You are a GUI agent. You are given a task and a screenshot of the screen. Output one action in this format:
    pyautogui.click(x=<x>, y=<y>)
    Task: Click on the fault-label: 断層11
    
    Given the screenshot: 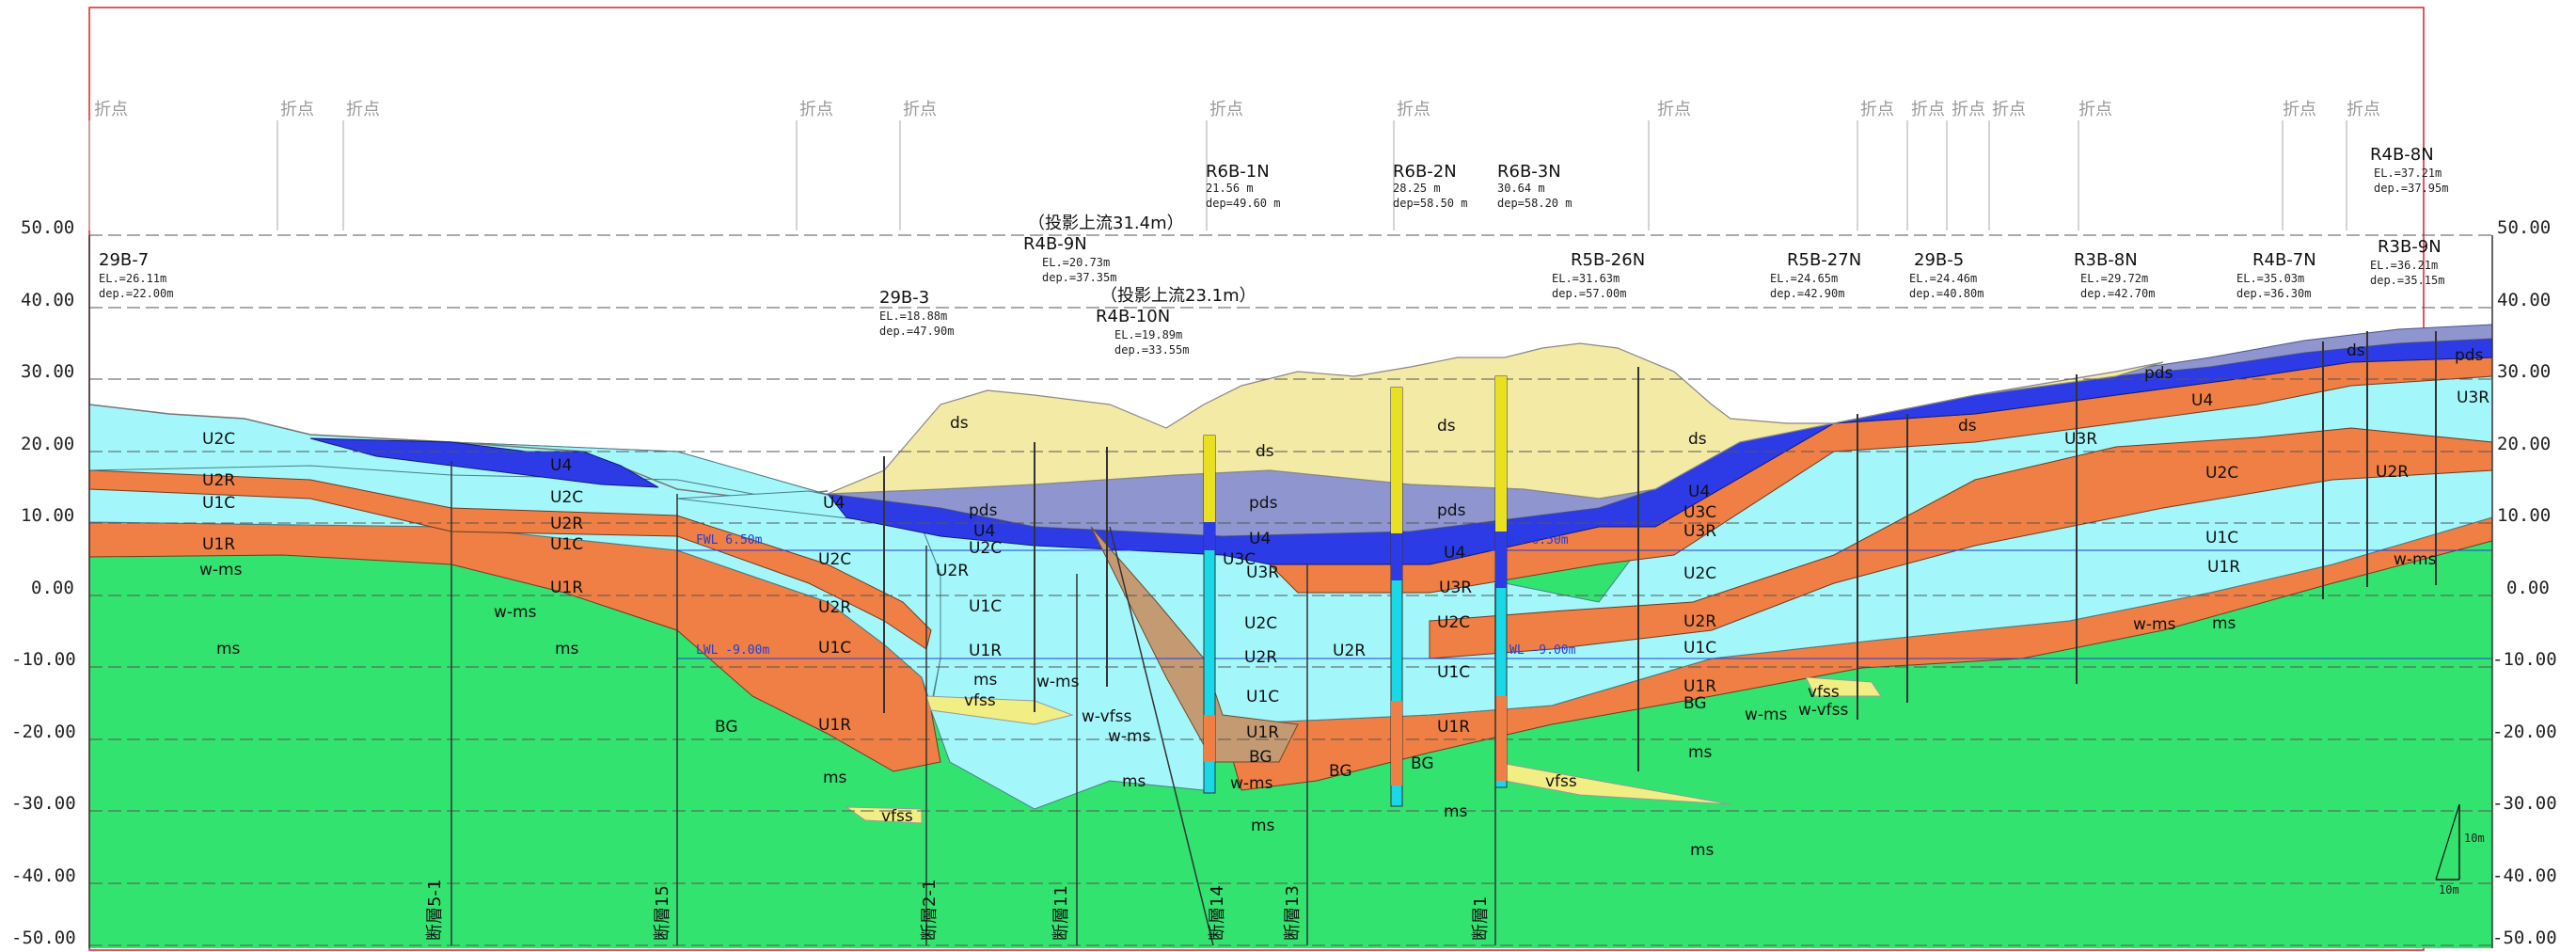 What is the action you would take?
    pyautogui.click(x=1061, y=913)
    